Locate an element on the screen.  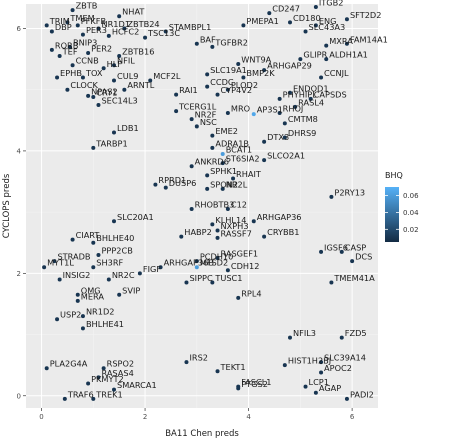
data-label: CUL9 is located at coordinates (127, 76).